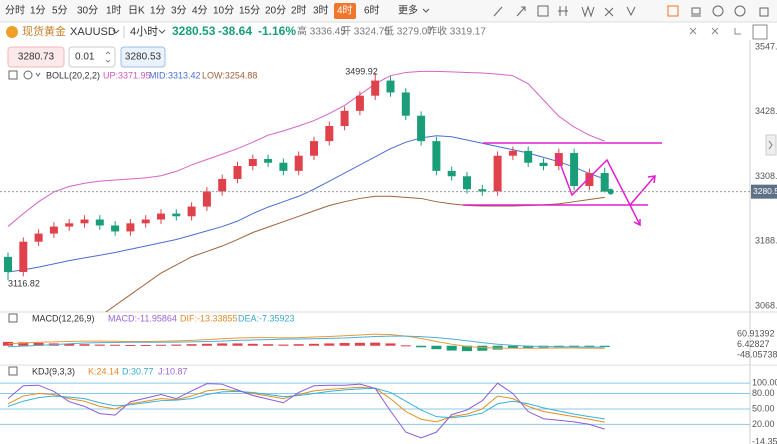 This screenshot has width=777, height=444. I want to click on indicator-name: BOLL(20,2,2), so click(73, 75).